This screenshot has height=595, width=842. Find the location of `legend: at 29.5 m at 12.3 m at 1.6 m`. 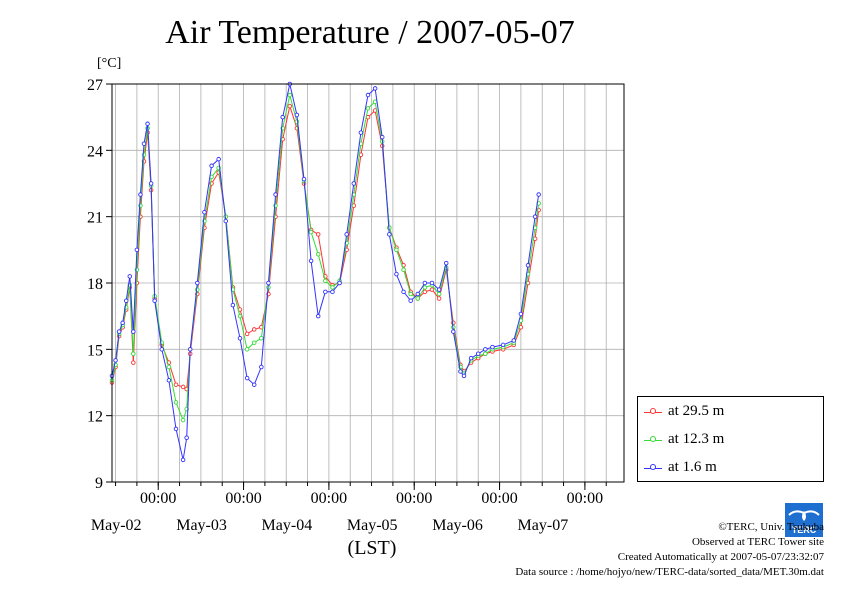

legend: at 29.5 m at 12.3 m at 1.6 m is located at coordinates (730, 439).